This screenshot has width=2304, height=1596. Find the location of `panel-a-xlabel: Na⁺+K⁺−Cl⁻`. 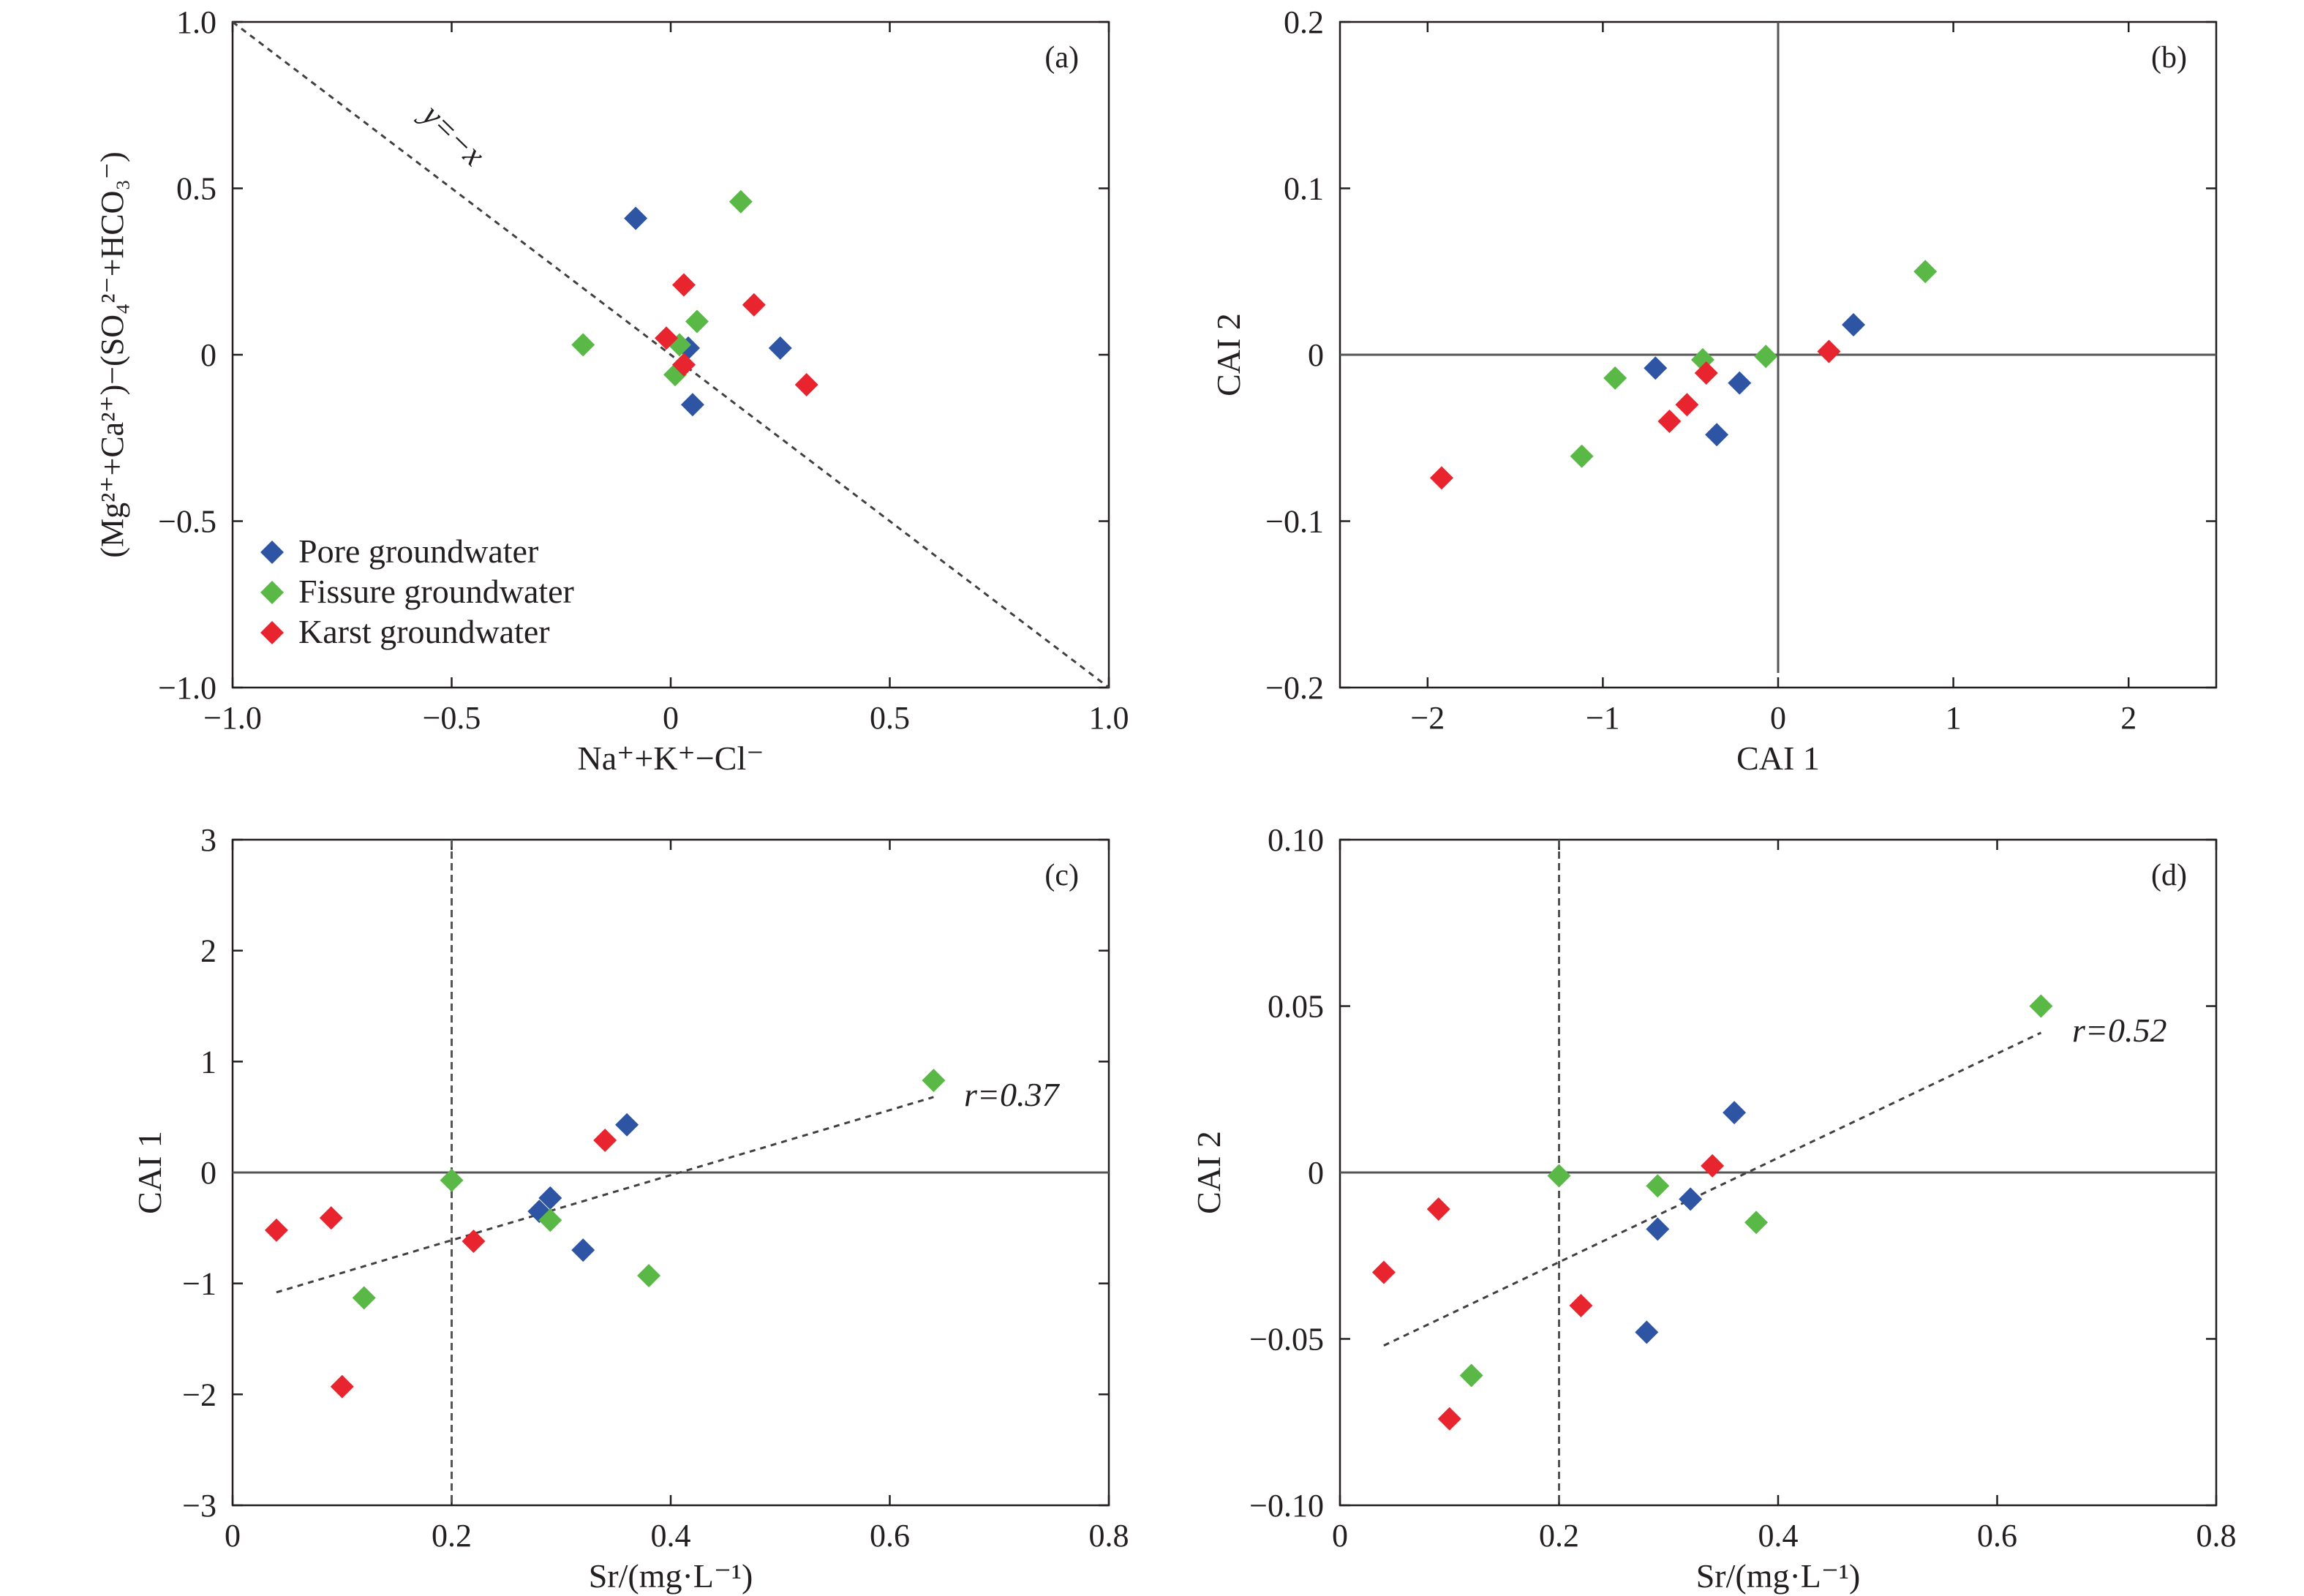

panel-a-xlabel: Na⁺+K⁺−Cl⁻ is located at coordinates (670, 758).